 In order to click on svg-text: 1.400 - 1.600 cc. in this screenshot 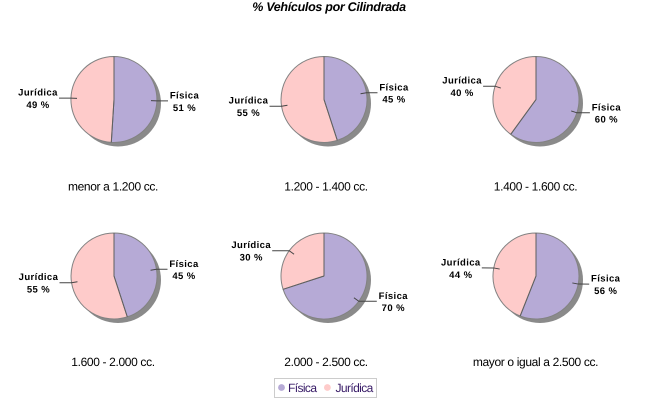, I will do `click(535, 187)`.